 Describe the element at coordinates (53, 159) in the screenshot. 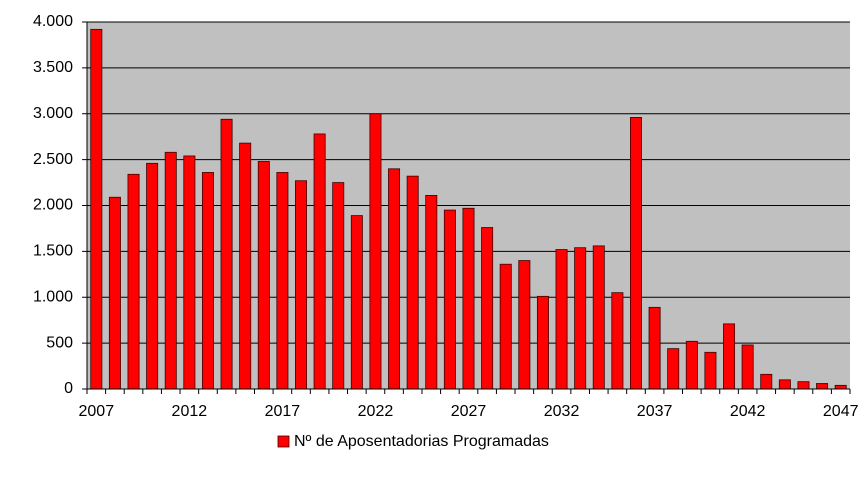

I see `y-tick-label: 2.500` at that location.